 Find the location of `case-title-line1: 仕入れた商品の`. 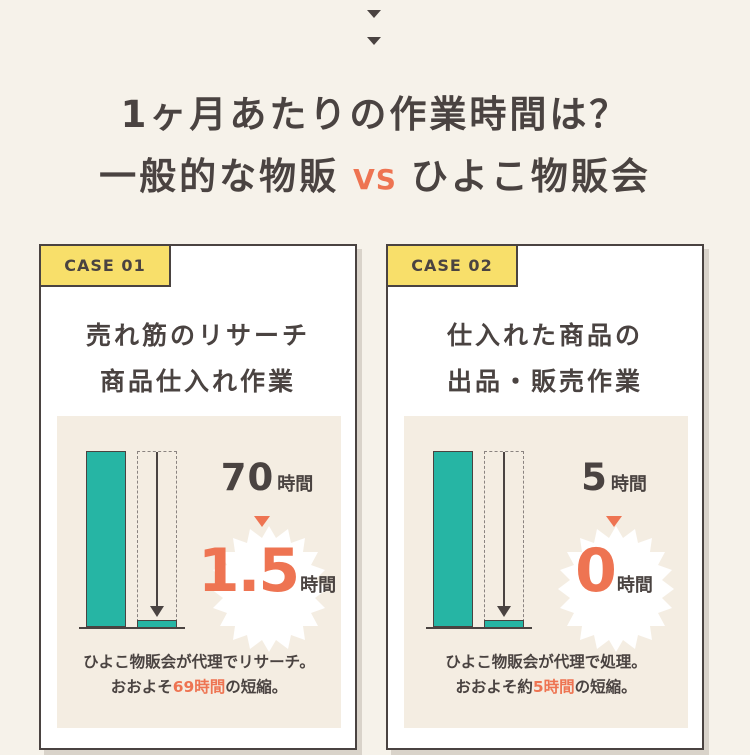

case-title-line1: 仕入れた商品の is located at coordinates (544, 335).